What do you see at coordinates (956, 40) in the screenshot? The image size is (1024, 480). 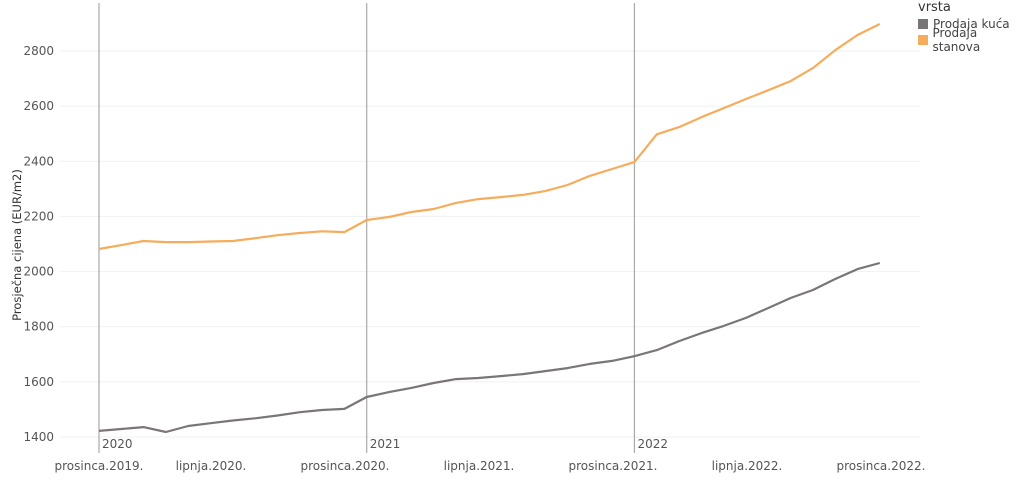 I see `legend-label: Prodaja stanova` at bounding box center [956, 40].